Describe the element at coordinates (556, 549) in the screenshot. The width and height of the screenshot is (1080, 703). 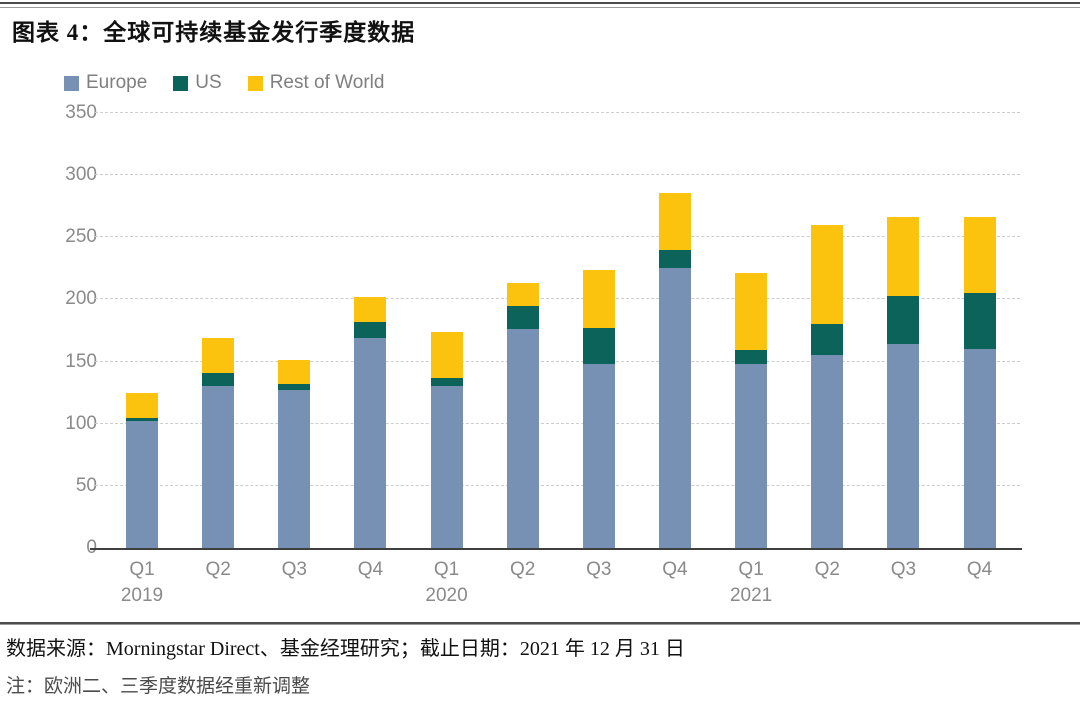
I see `x-axis-baseline` at that location.